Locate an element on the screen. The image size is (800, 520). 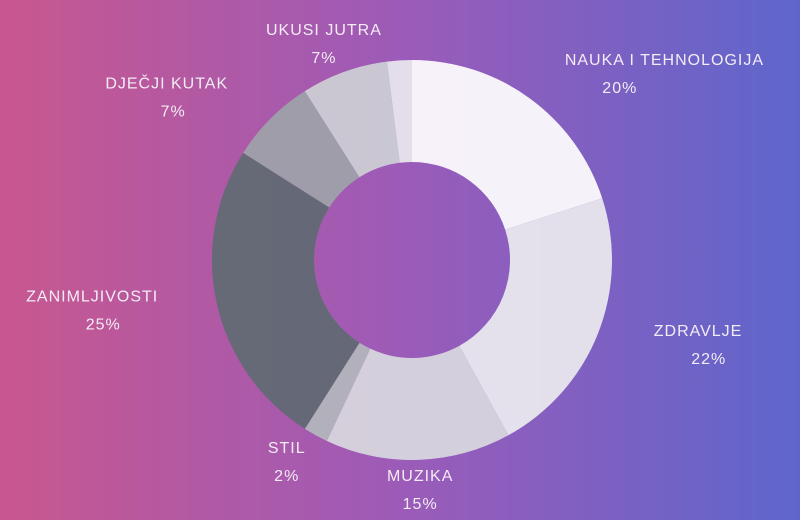
slice-label: DJEČJI KUTAK is located at coordinates (166, 83).